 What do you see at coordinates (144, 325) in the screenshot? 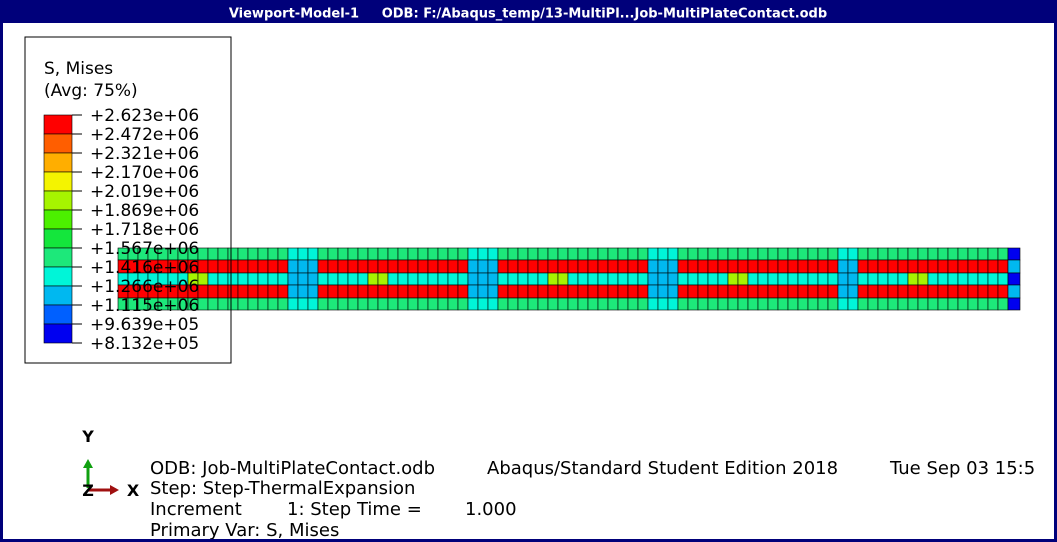
I see `legend-label: +9.639e+05` at bounding box center [144, 325].